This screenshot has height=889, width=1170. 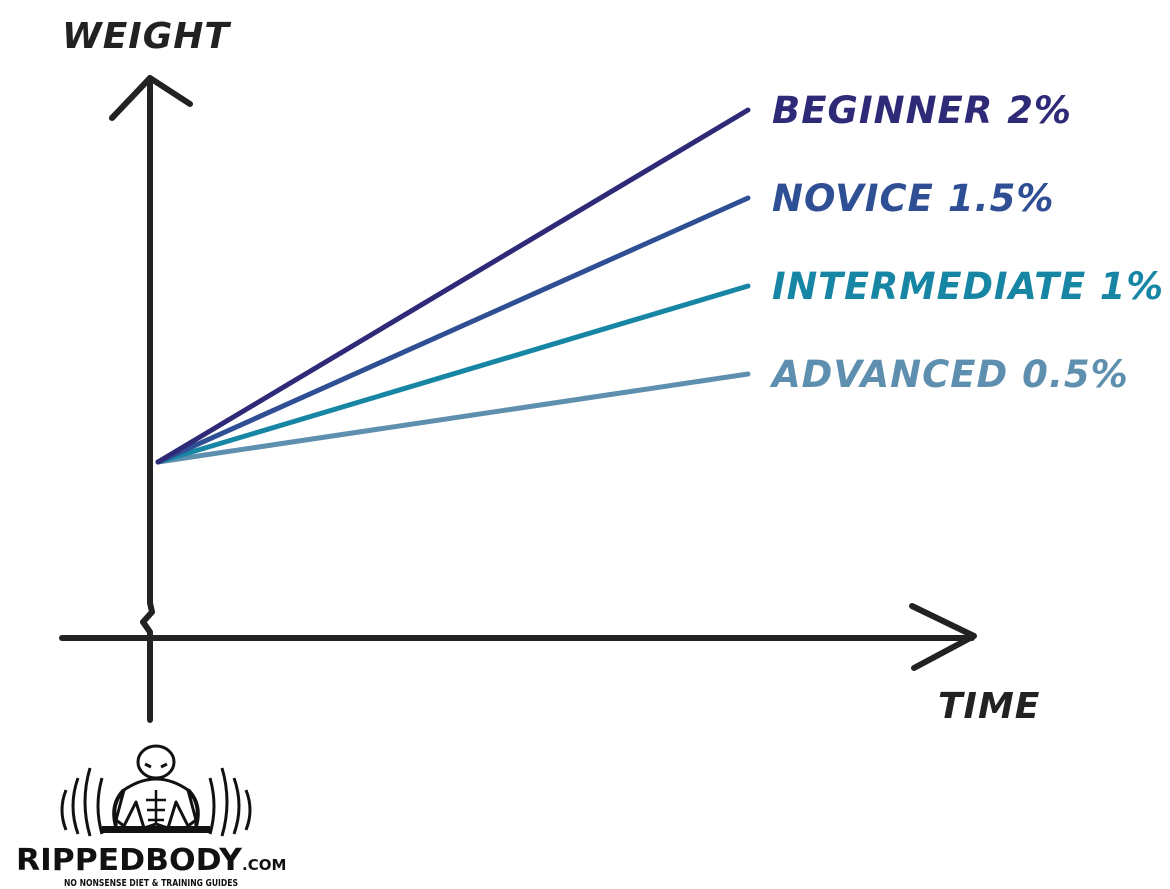 I want to click on series-label-1: NOVICE 1.5%, so click(x=913, y=198).